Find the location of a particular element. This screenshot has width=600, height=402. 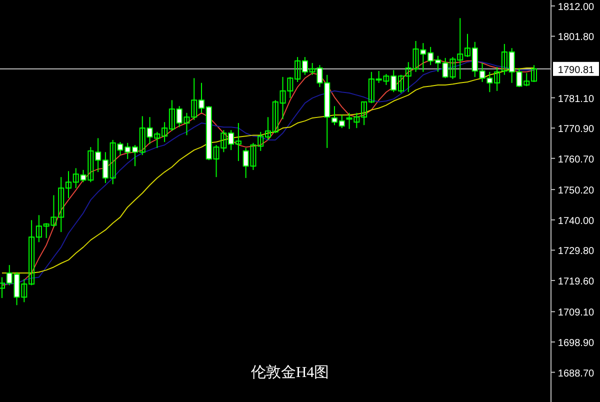

y-tick-label: 1740.00 is located at coordinates (576, 221).